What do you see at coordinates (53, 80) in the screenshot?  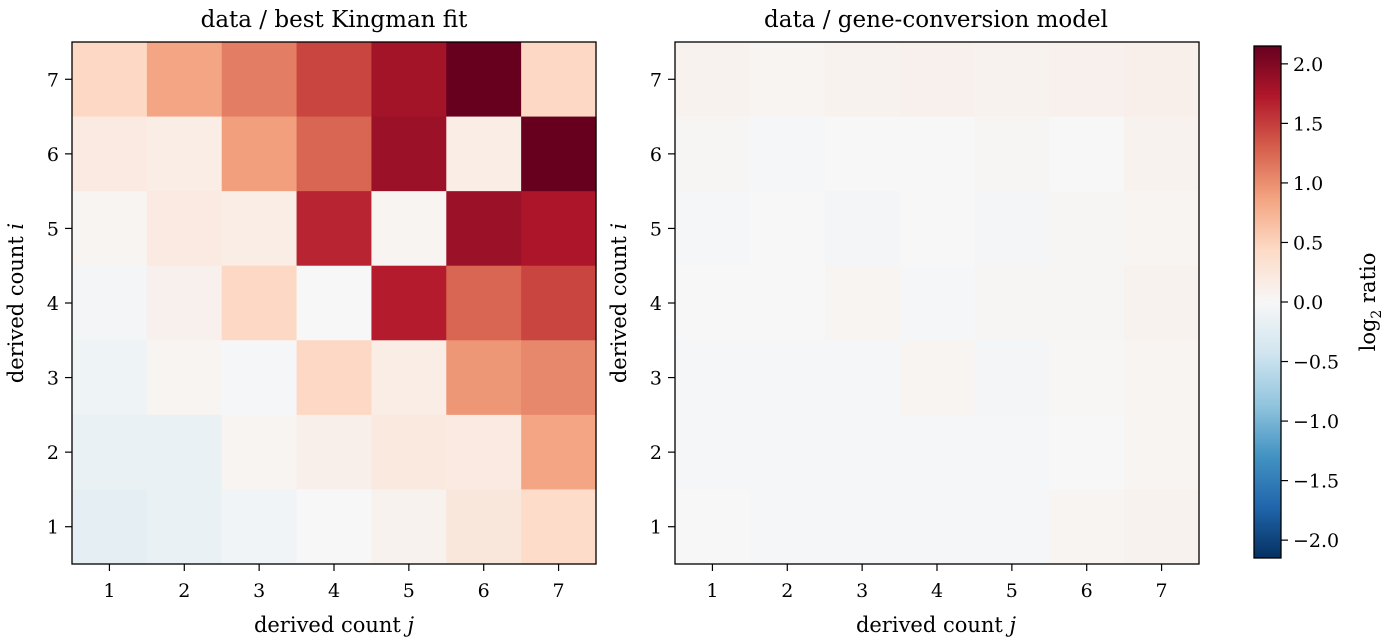 I see `y-tick-label: 7` at bounding box center [53, 80].